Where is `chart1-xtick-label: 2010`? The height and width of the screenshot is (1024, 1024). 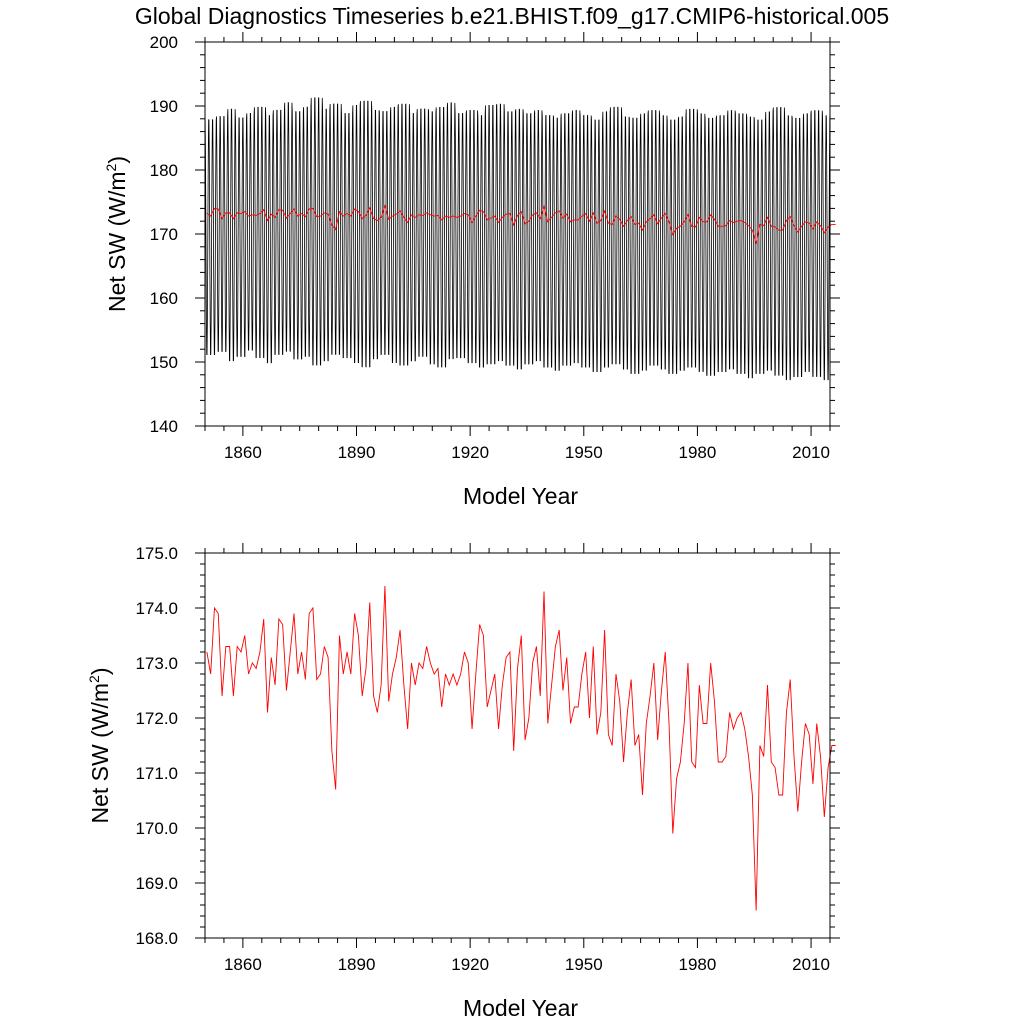
chart1-xtick-label: 2010 is located at coordinates (811, 452).